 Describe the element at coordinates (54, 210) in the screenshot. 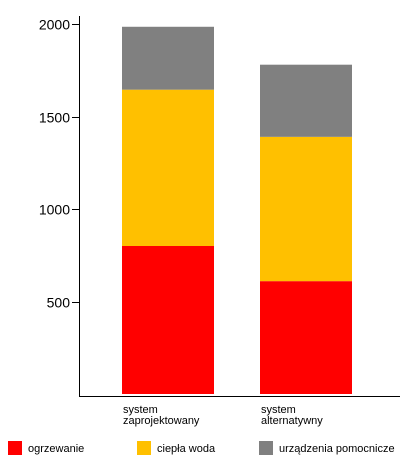

I see `y-tick-label: 1000` at that location.